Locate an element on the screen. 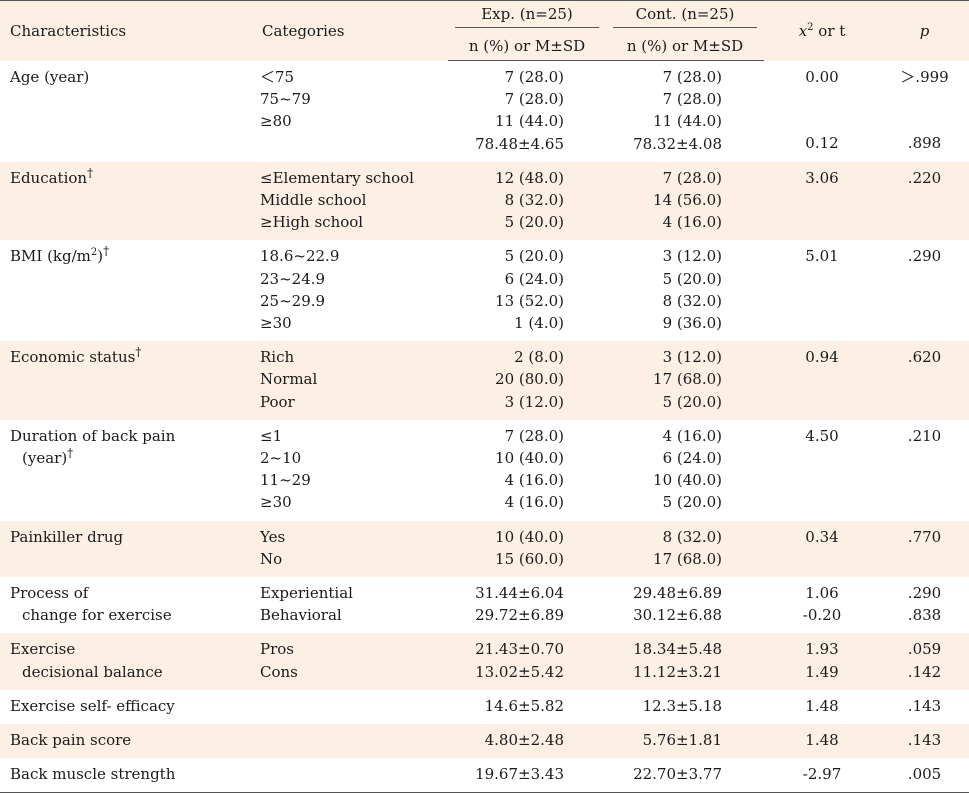 Image resolution: width=969 pixels, height=793 pixels. characteristic-line: Economic status† is located at coordinates (131, 357).